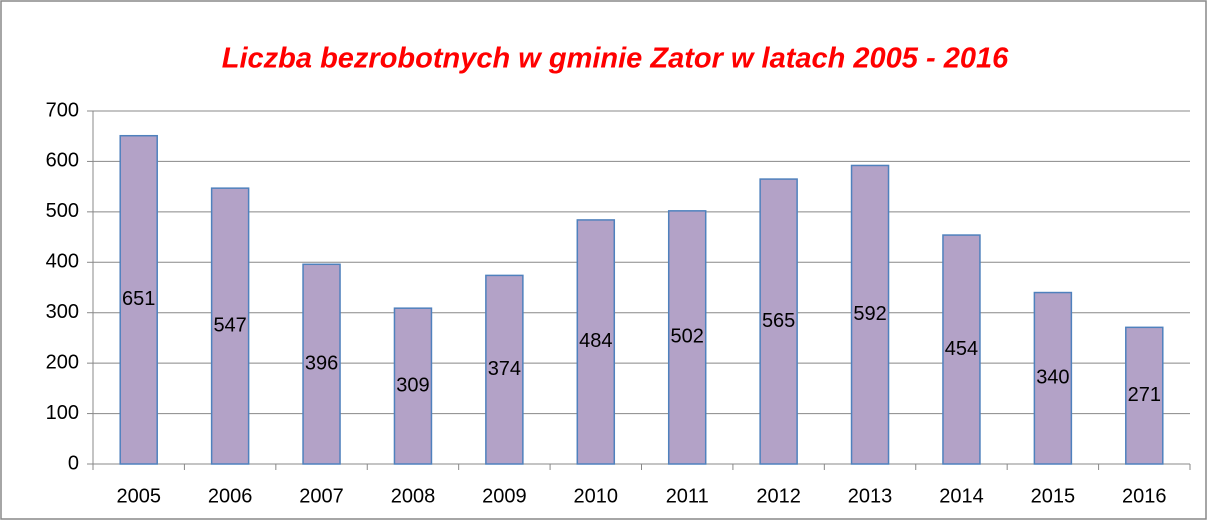 Image resolution: width=1208 pixels, height=521 pixels. Describe the element at coordinates (778, 496) in the screenshot. I see `x-tick-label: 2012` at that location.